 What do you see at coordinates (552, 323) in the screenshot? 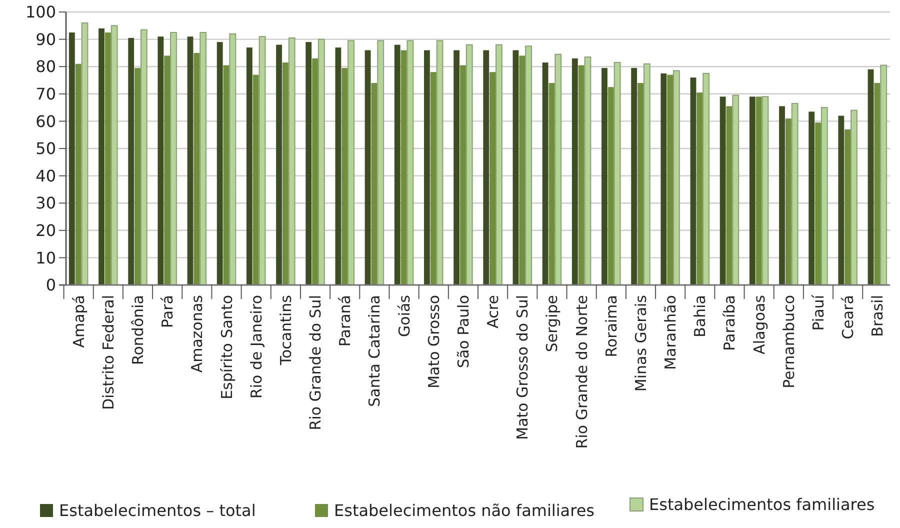
I see `x-tick-label: Sergipe` at bounding box center [552, 323].